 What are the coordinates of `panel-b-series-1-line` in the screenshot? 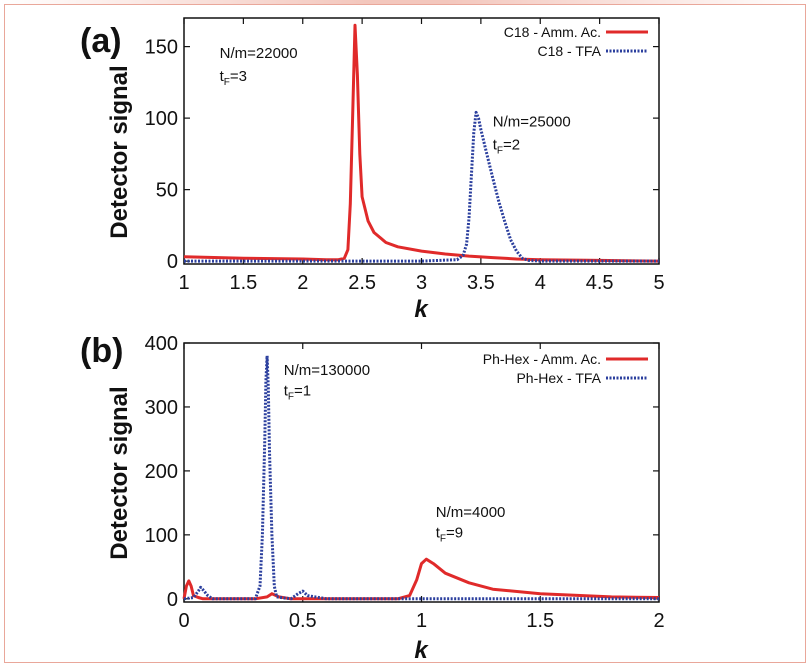 It's located at (421, 579).